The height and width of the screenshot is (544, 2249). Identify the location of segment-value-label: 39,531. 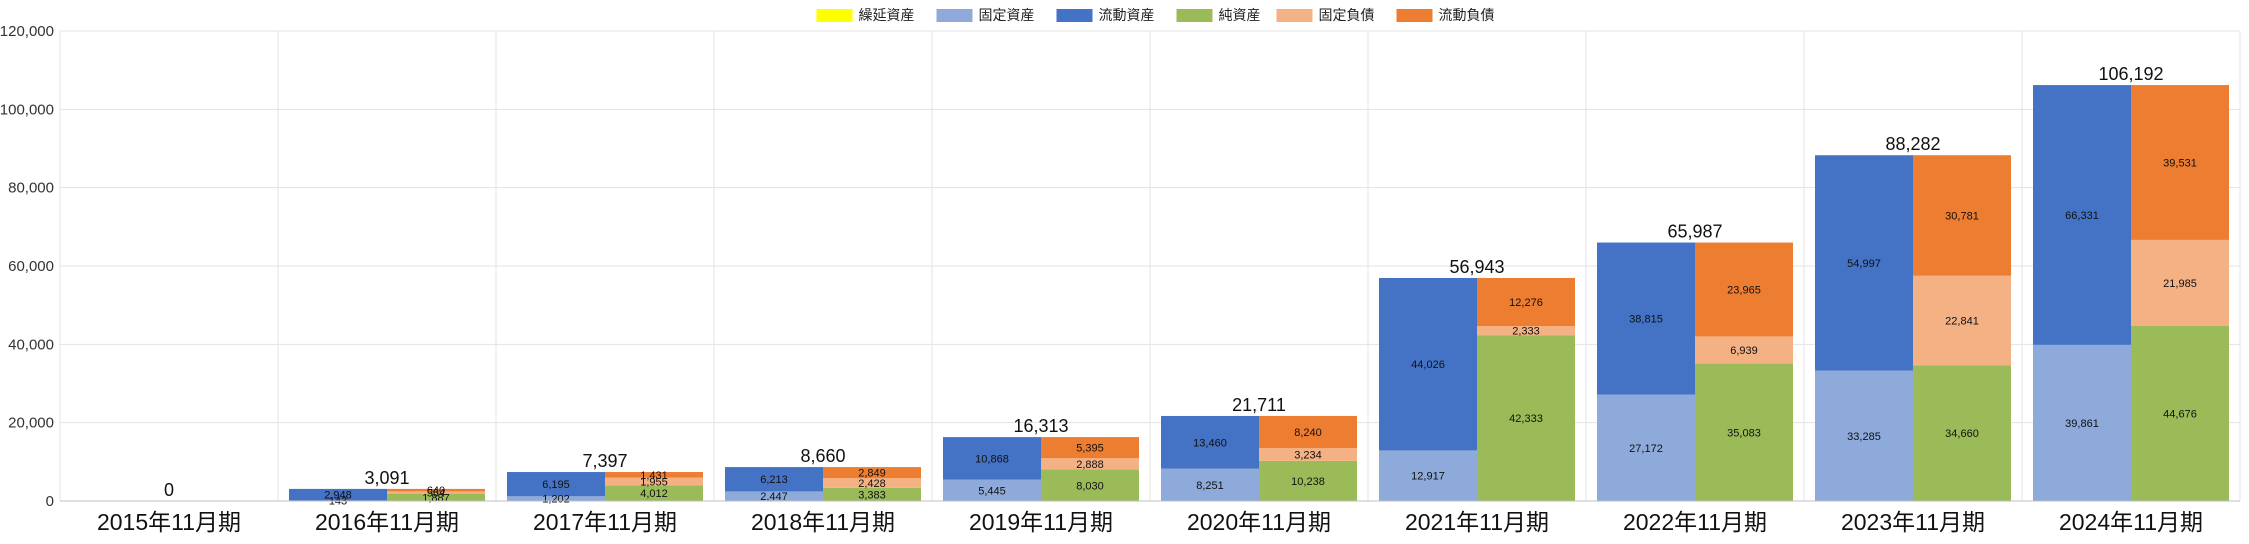
(2180, 163).